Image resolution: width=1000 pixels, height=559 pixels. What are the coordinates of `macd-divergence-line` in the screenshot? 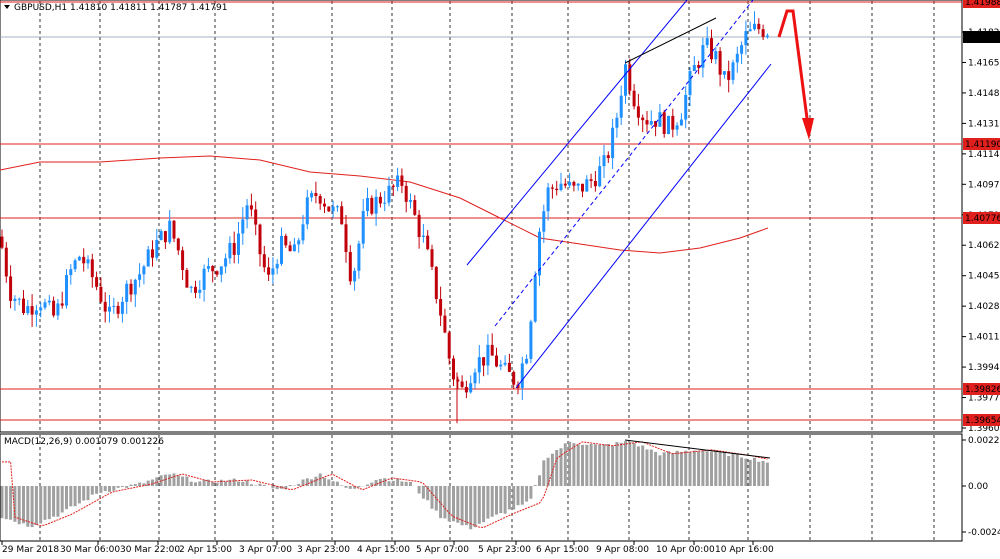 It's located at (697, 449).